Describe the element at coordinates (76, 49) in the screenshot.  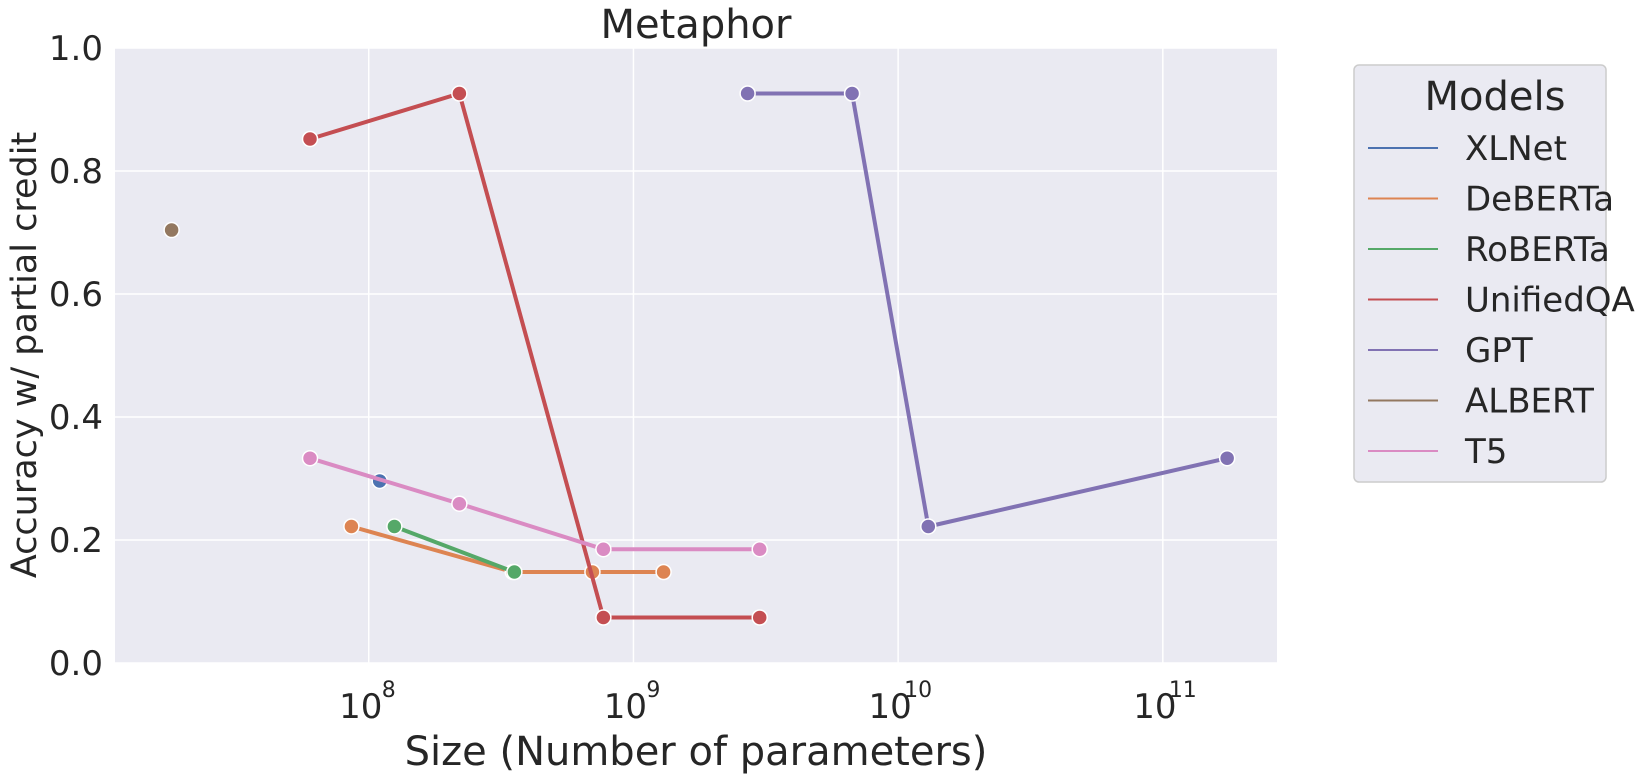
I see `y-tick-label: 1.0` at that location.